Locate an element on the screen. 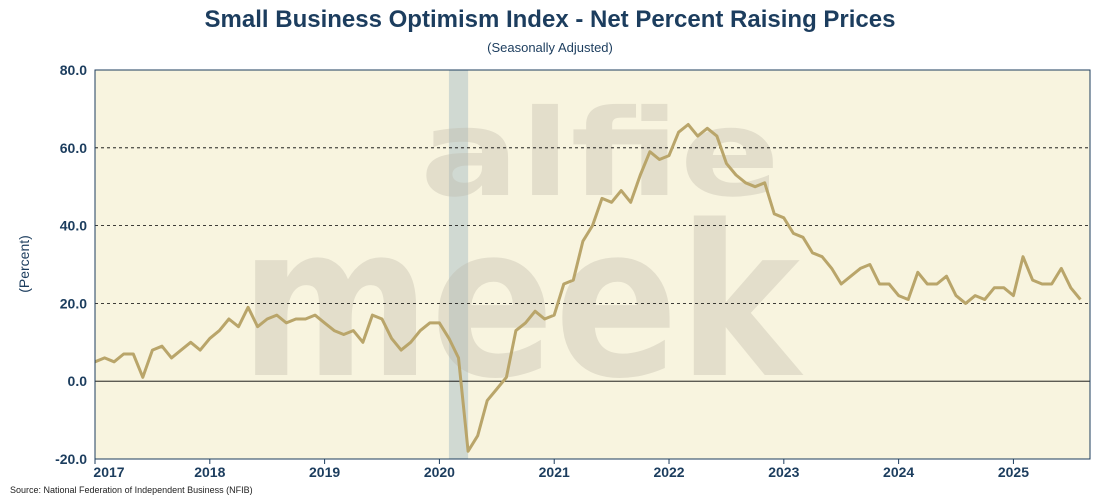 This screenshot has width=1100, height=500. y-tick-label: 80.0 is located at coordinates (73, 70).